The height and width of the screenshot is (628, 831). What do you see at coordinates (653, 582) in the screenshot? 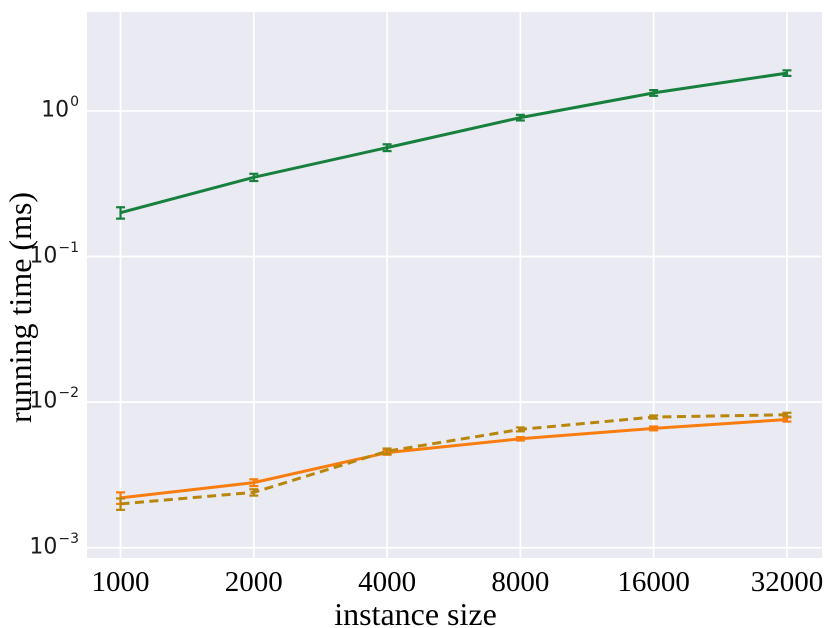
I see `x-tick-label: 16000` at bounding box center [653, 582].